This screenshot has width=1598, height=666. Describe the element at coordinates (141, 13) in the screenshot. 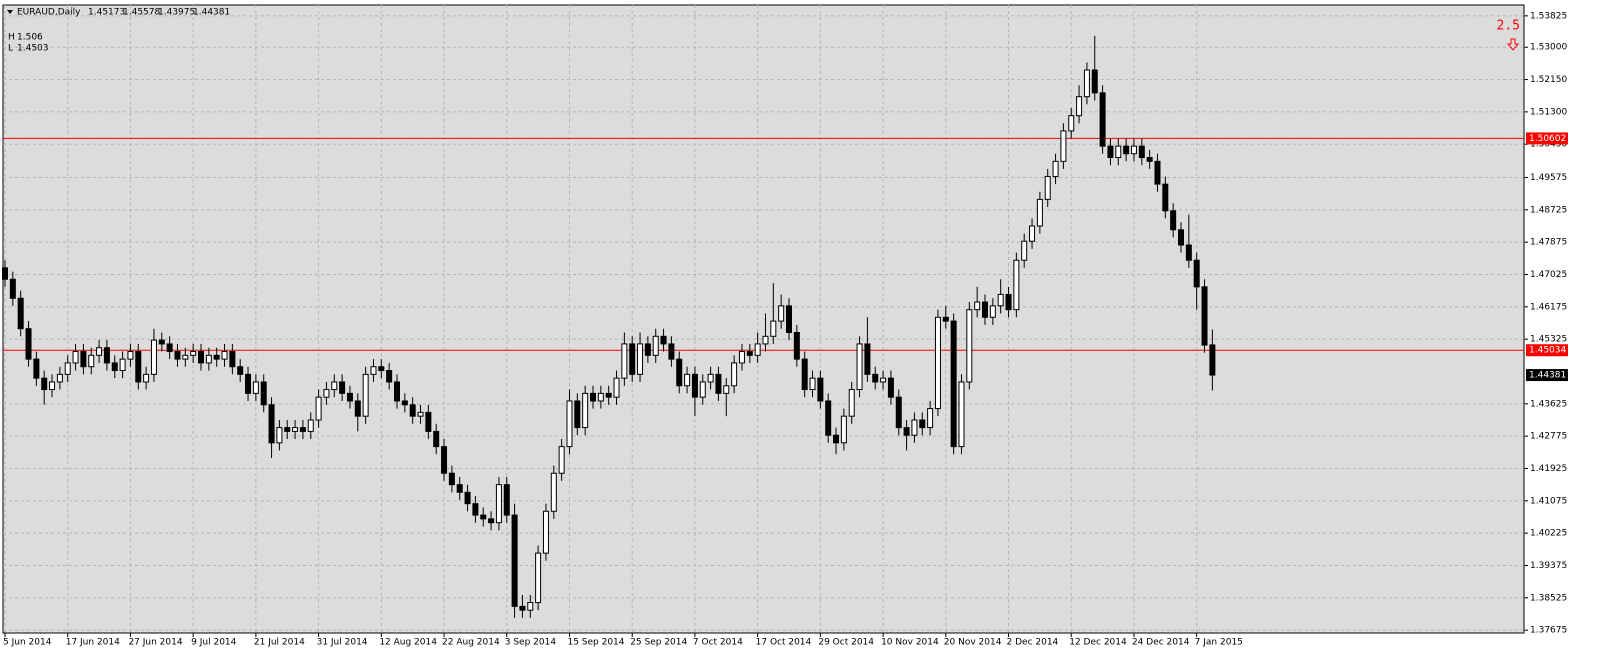

I see `header-high: 1.45578` at that location.